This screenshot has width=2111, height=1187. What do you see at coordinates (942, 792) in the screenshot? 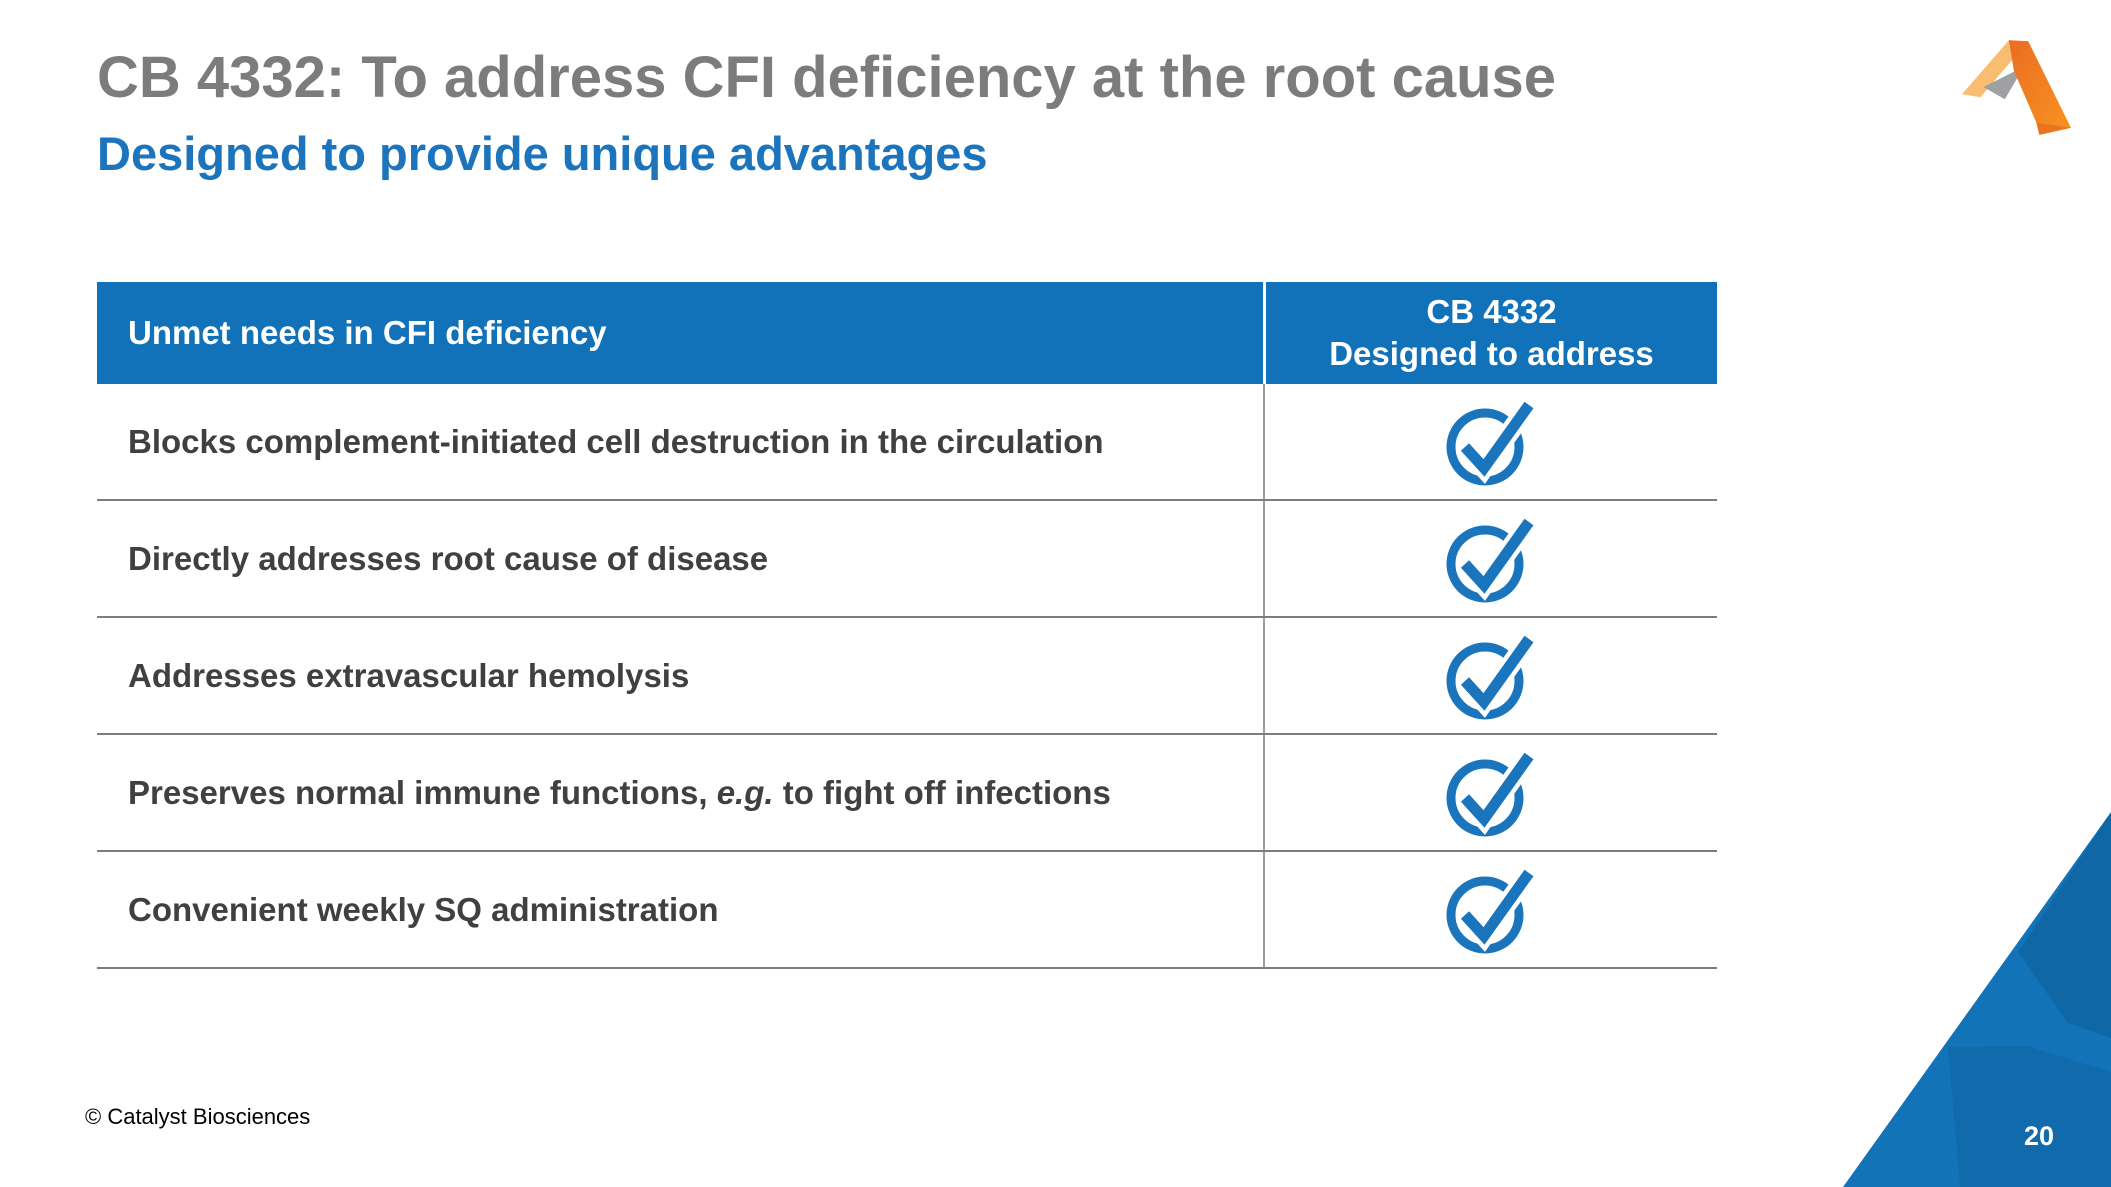
I see `unmet-need-text-suffix: to fight off infections` at bounding box center [942, 792].